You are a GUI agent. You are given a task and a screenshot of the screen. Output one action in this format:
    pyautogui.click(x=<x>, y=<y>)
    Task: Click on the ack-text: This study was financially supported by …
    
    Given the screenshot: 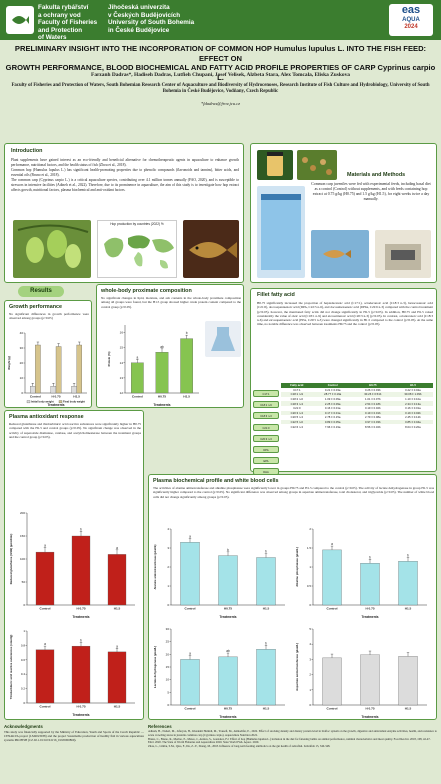 What is the action you would take?
    pyautogui.click(x=74, y=736)
    